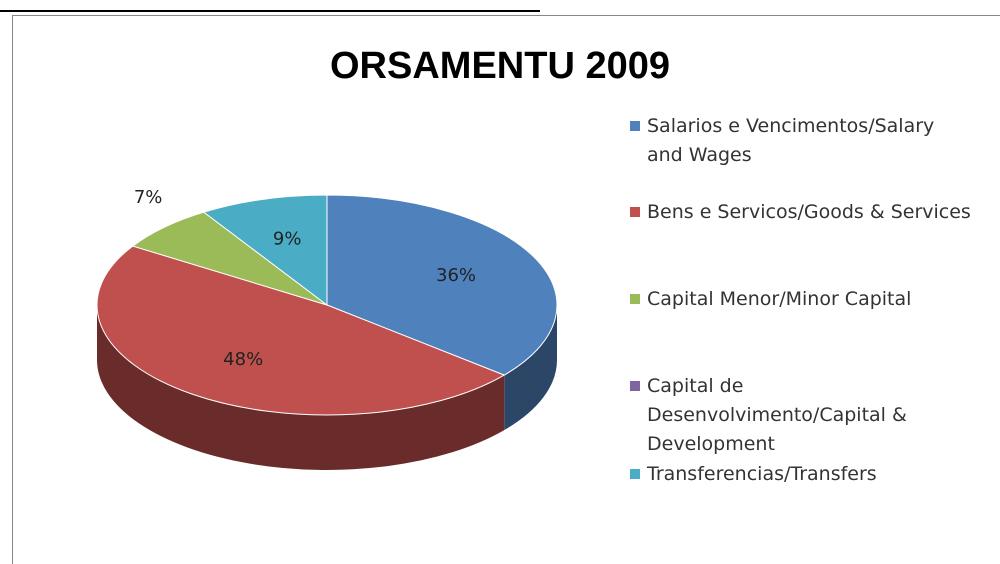 This screenshot has width=1000, height=564. I want to click on data-label: 48%, so click(243, 359).